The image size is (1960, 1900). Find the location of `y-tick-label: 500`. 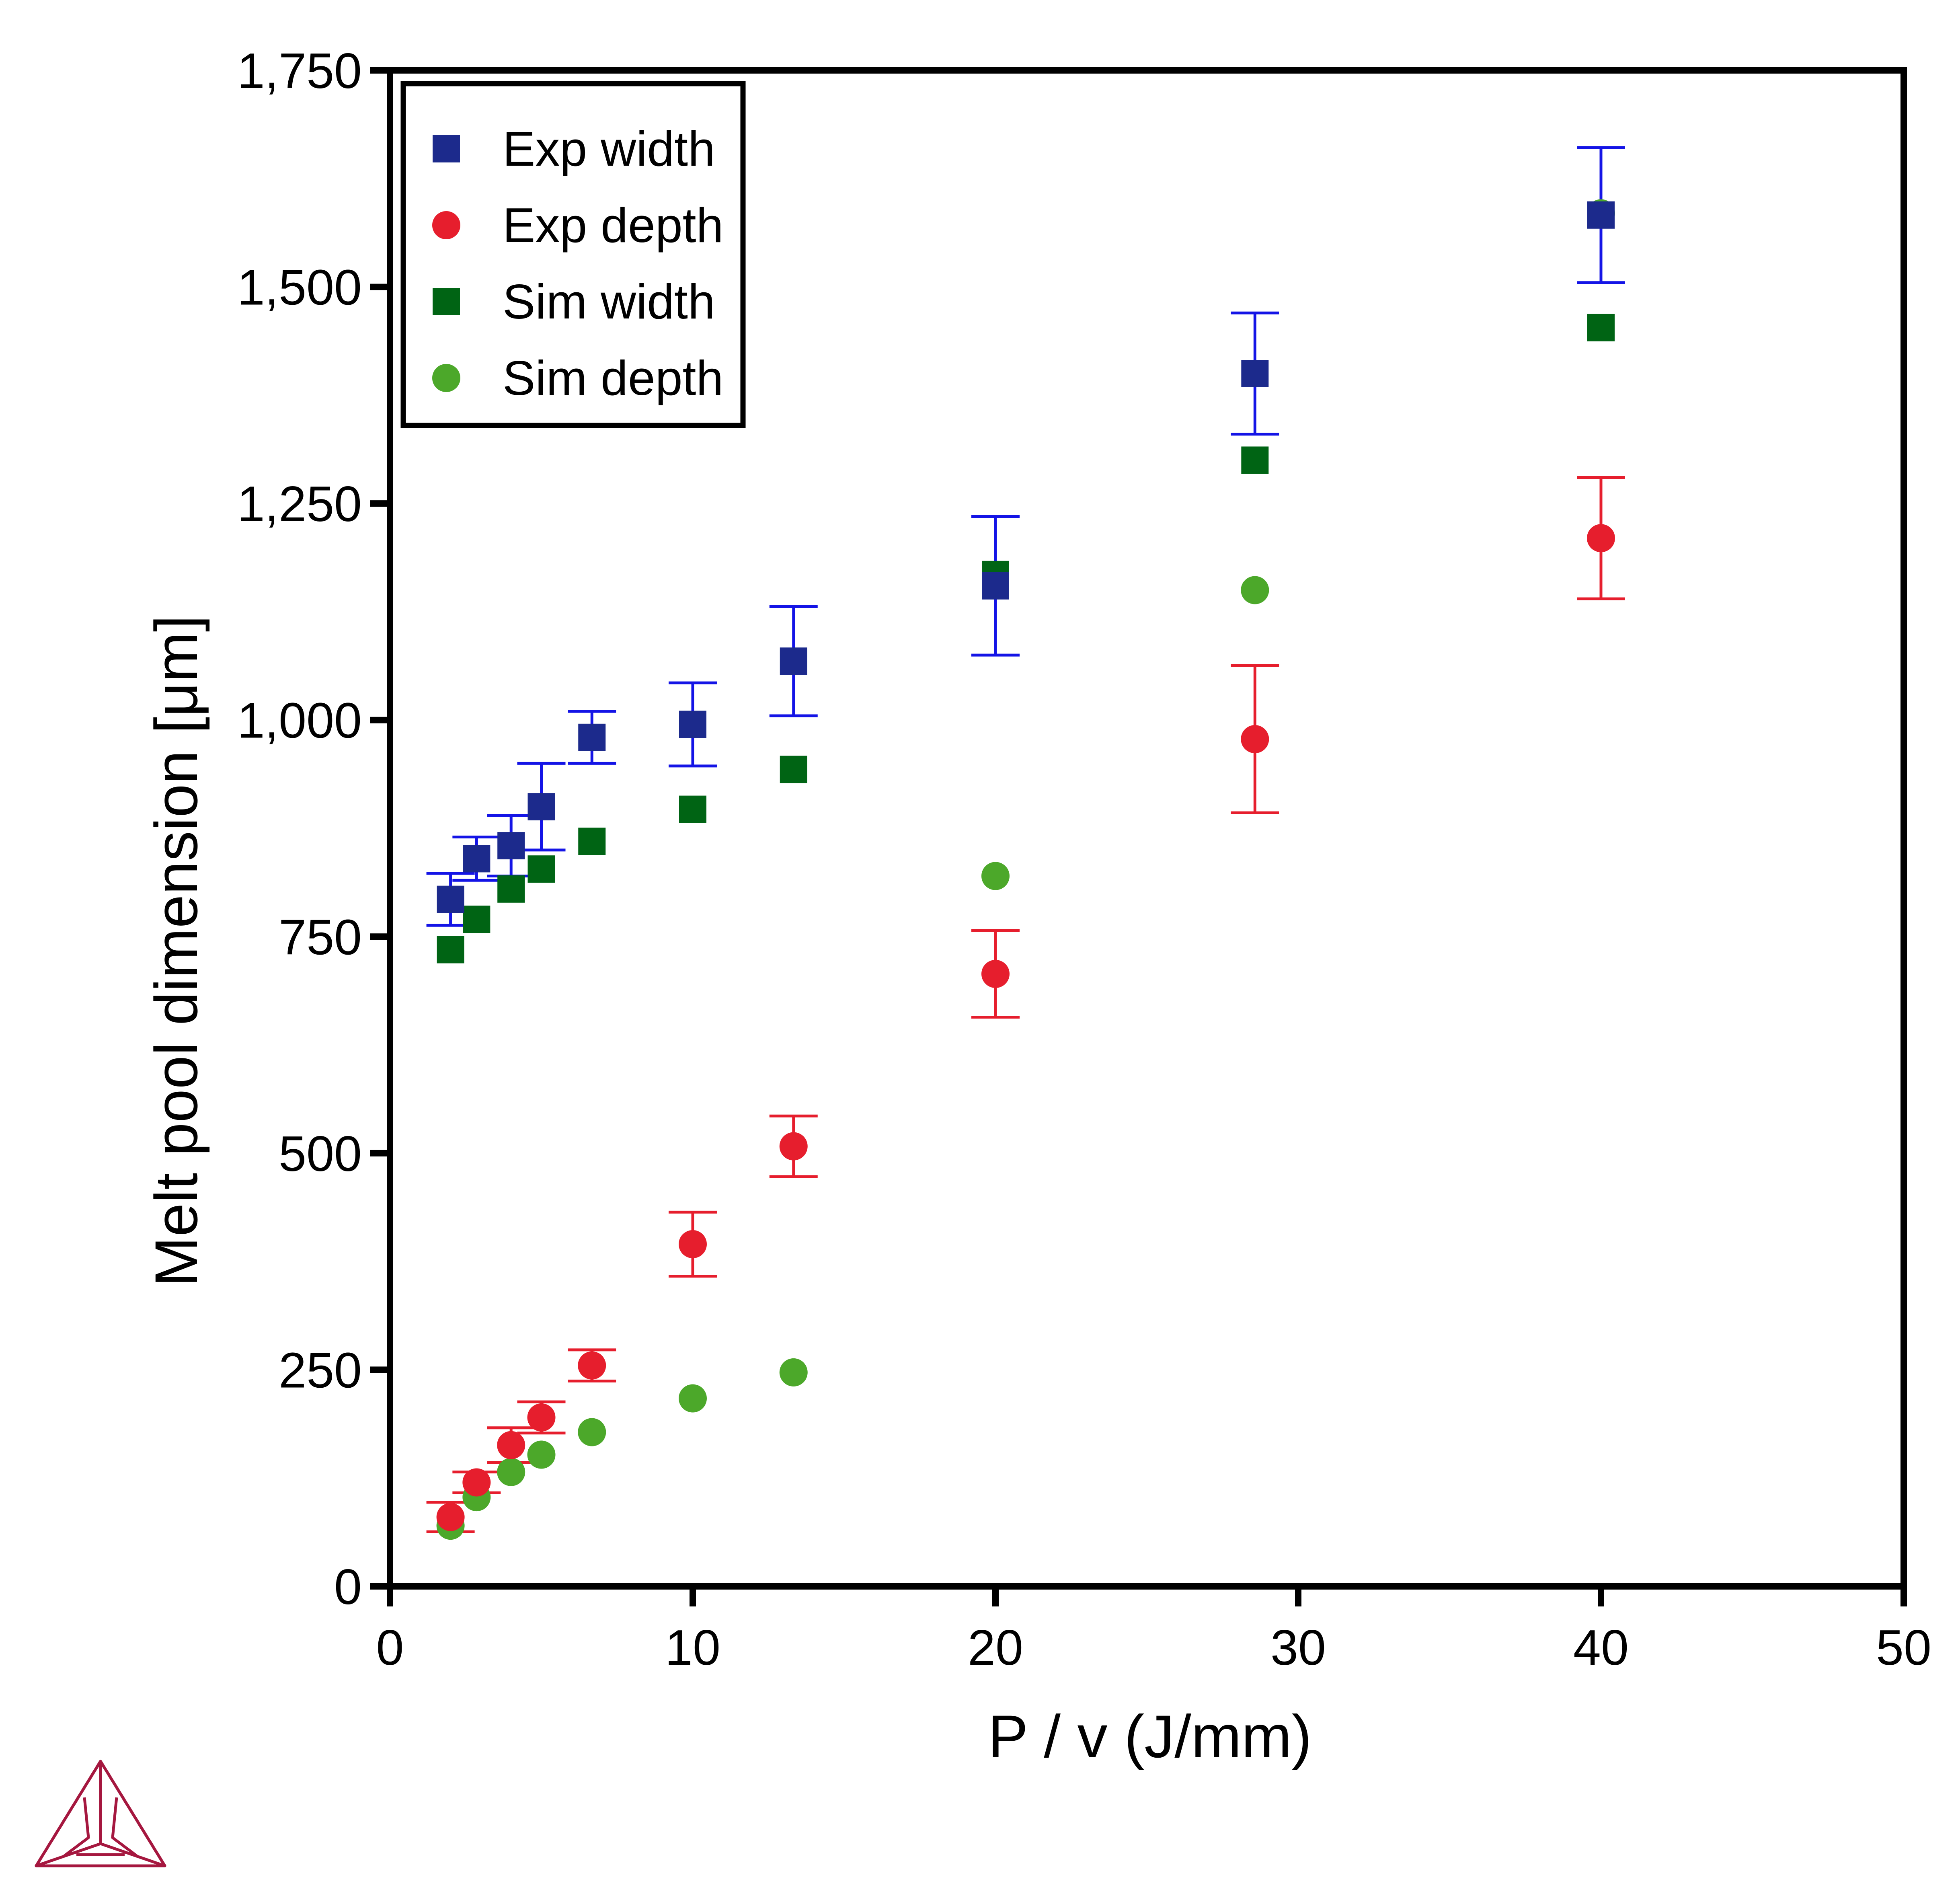

y-tick-label: 500 is located at coordinates (320, 1154).